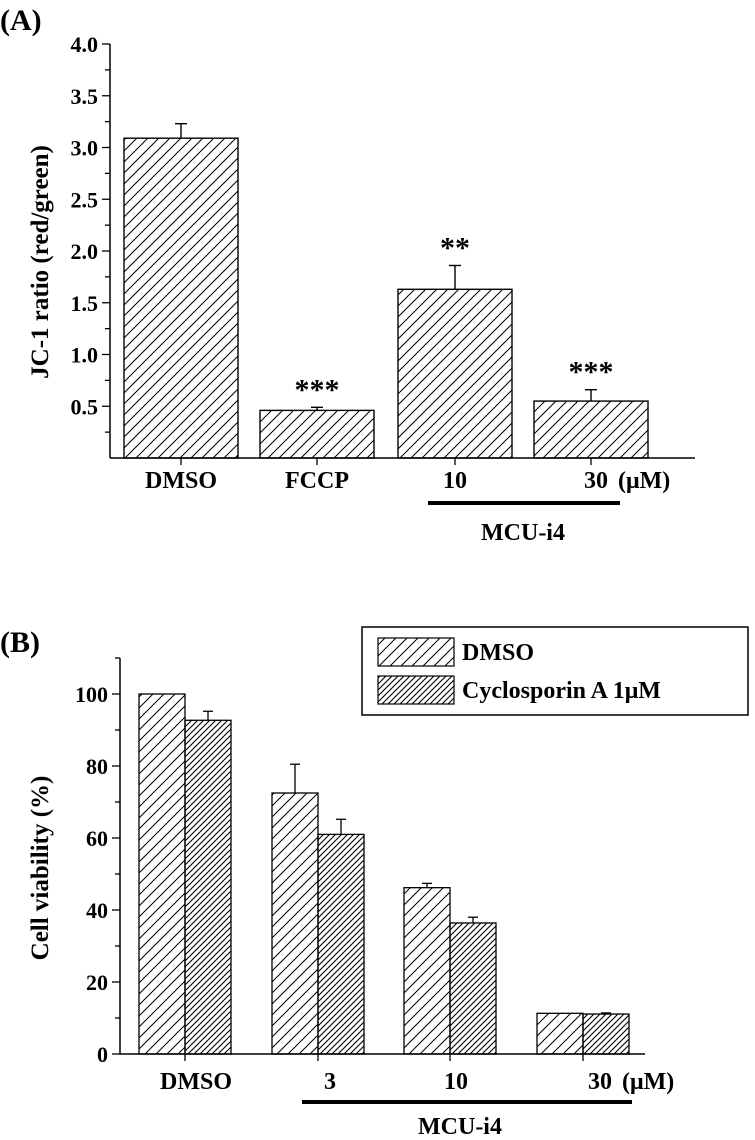 The width and height of the screenshot is (755, 1140). I want to click on panel-b-y-tick-label: 80, so click(97, 766).